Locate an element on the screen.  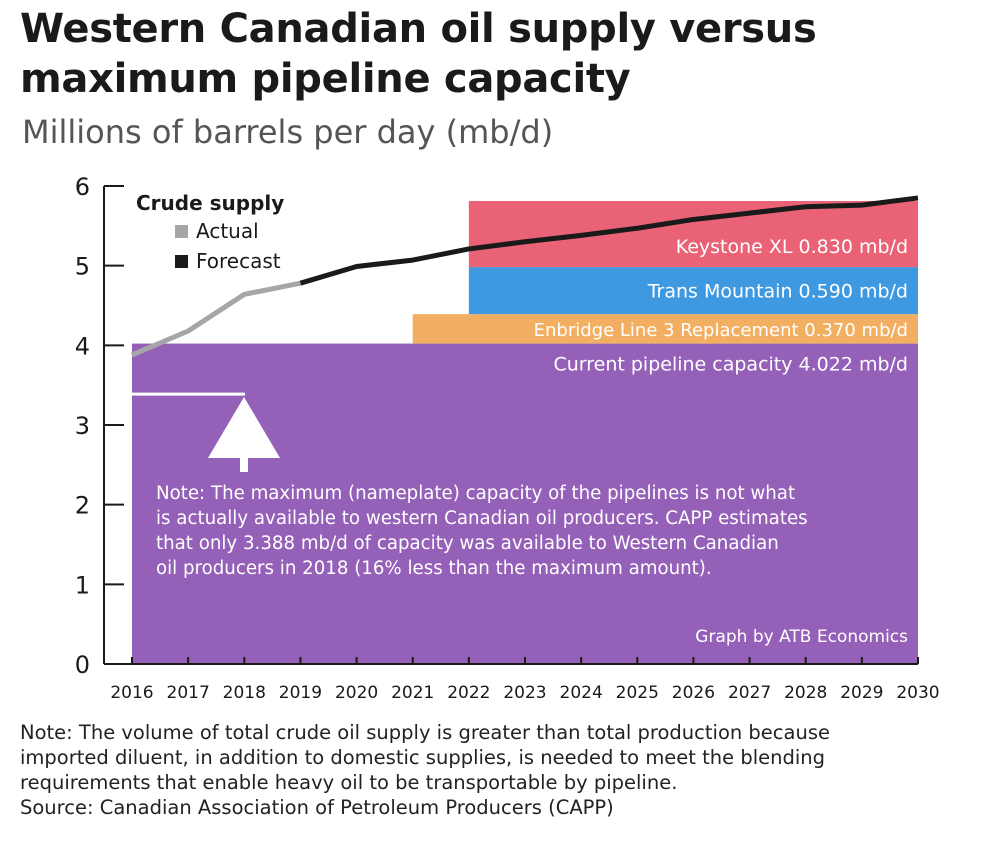
x-tick-label-2018: 2018 is located at coordinates (244, 693).